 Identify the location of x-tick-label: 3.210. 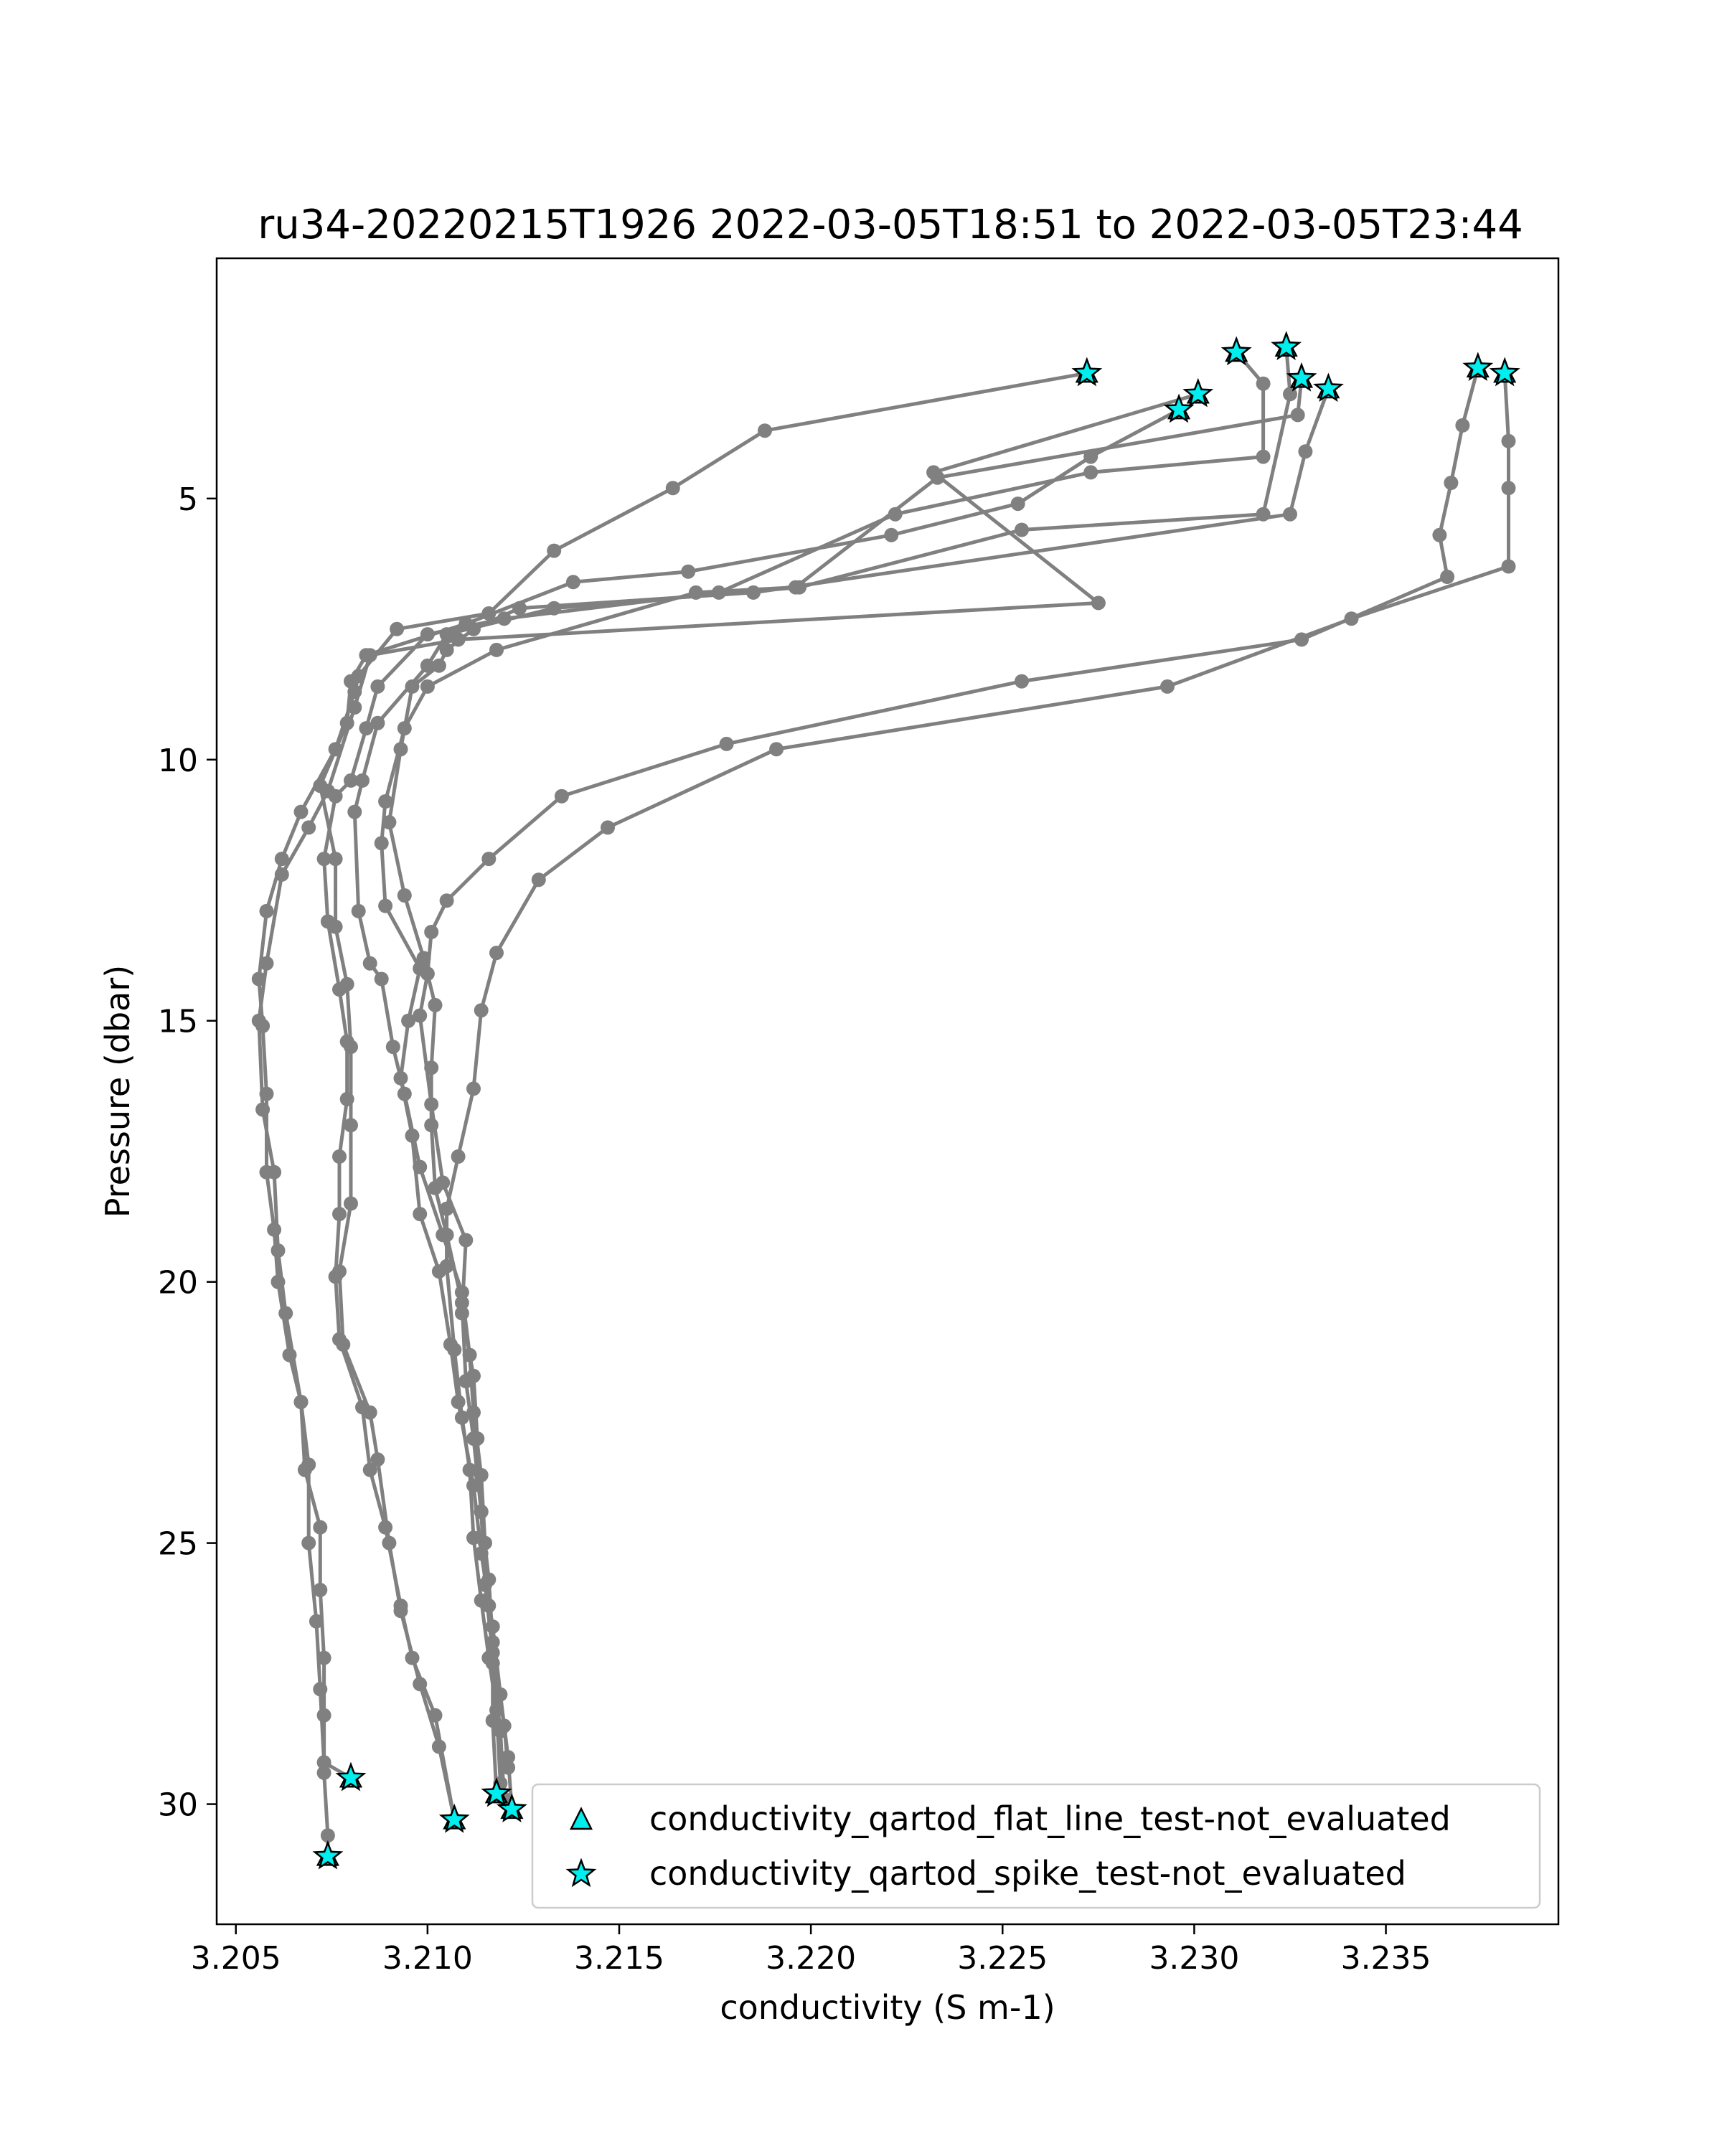
(427, 1958).